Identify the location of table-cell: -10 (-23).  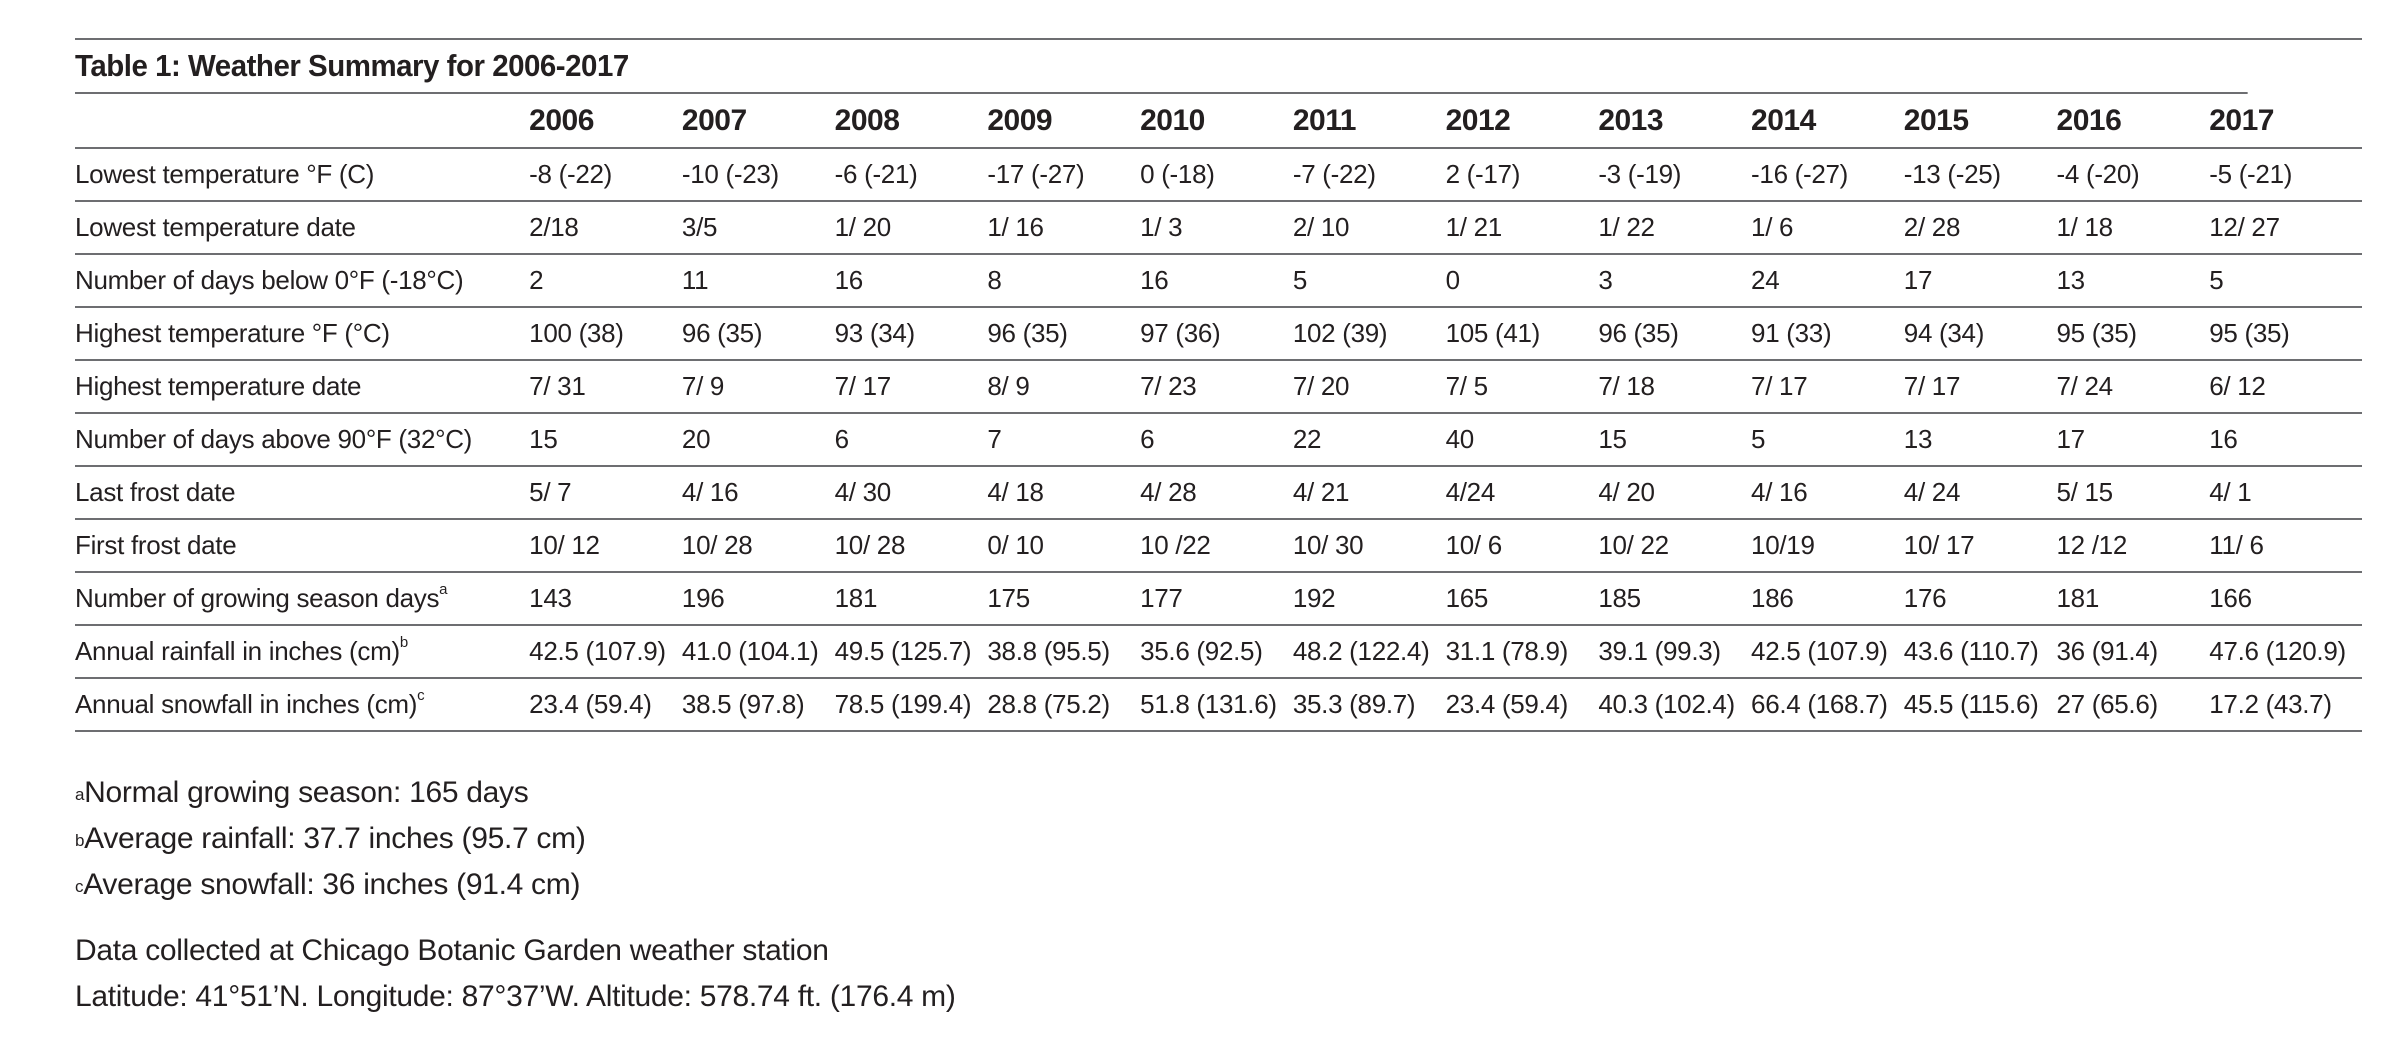
(758, 175).